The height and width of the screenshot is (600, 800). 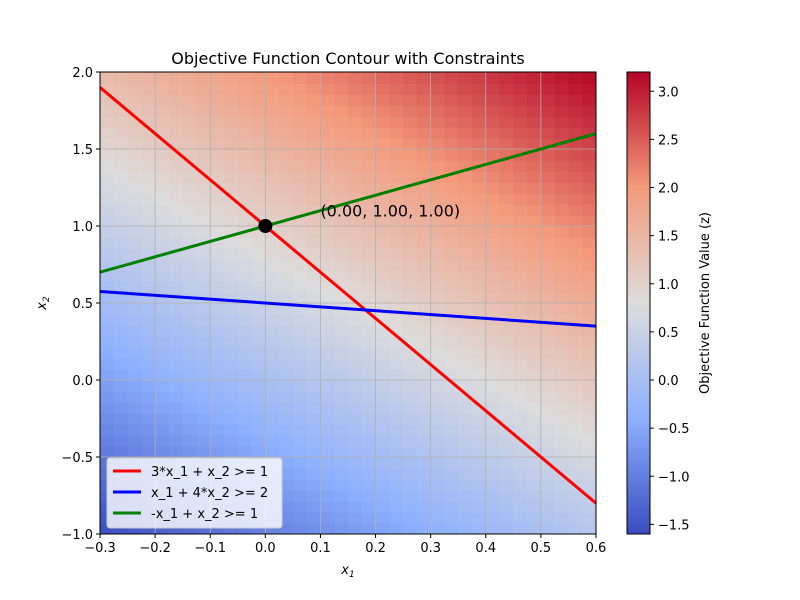 What do you see at coordinates (80, 304) in the screenshot?
I see `y-axis-ticks: −1.0 −0.5 0.0 0.5 1.0 1.5 2.0` at bounding box center [80, 304].